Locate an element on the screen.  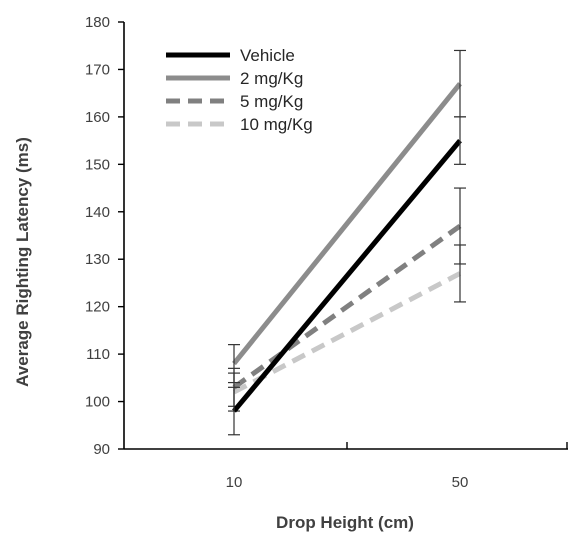
y-tick-label: 90 is located at coordinates (101, 449).